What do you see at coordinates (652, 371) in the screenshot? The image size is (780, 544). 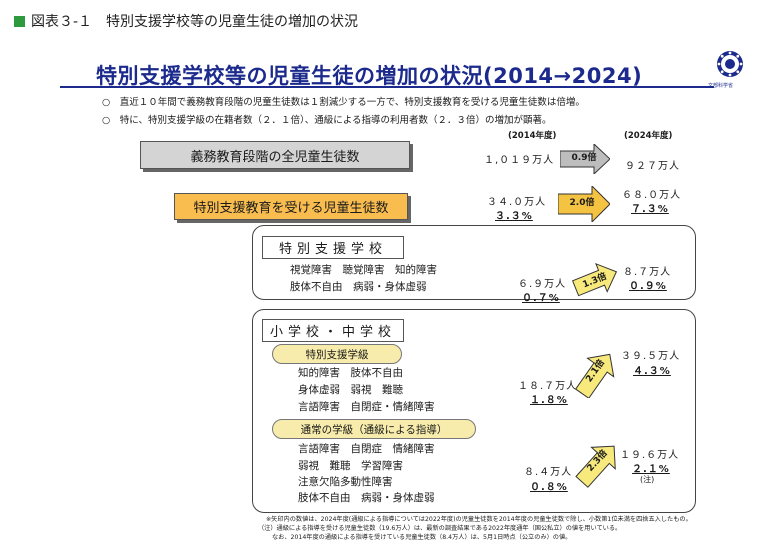 I see `class-2024-percent: ４.３%` at bounding box center [652, 371].